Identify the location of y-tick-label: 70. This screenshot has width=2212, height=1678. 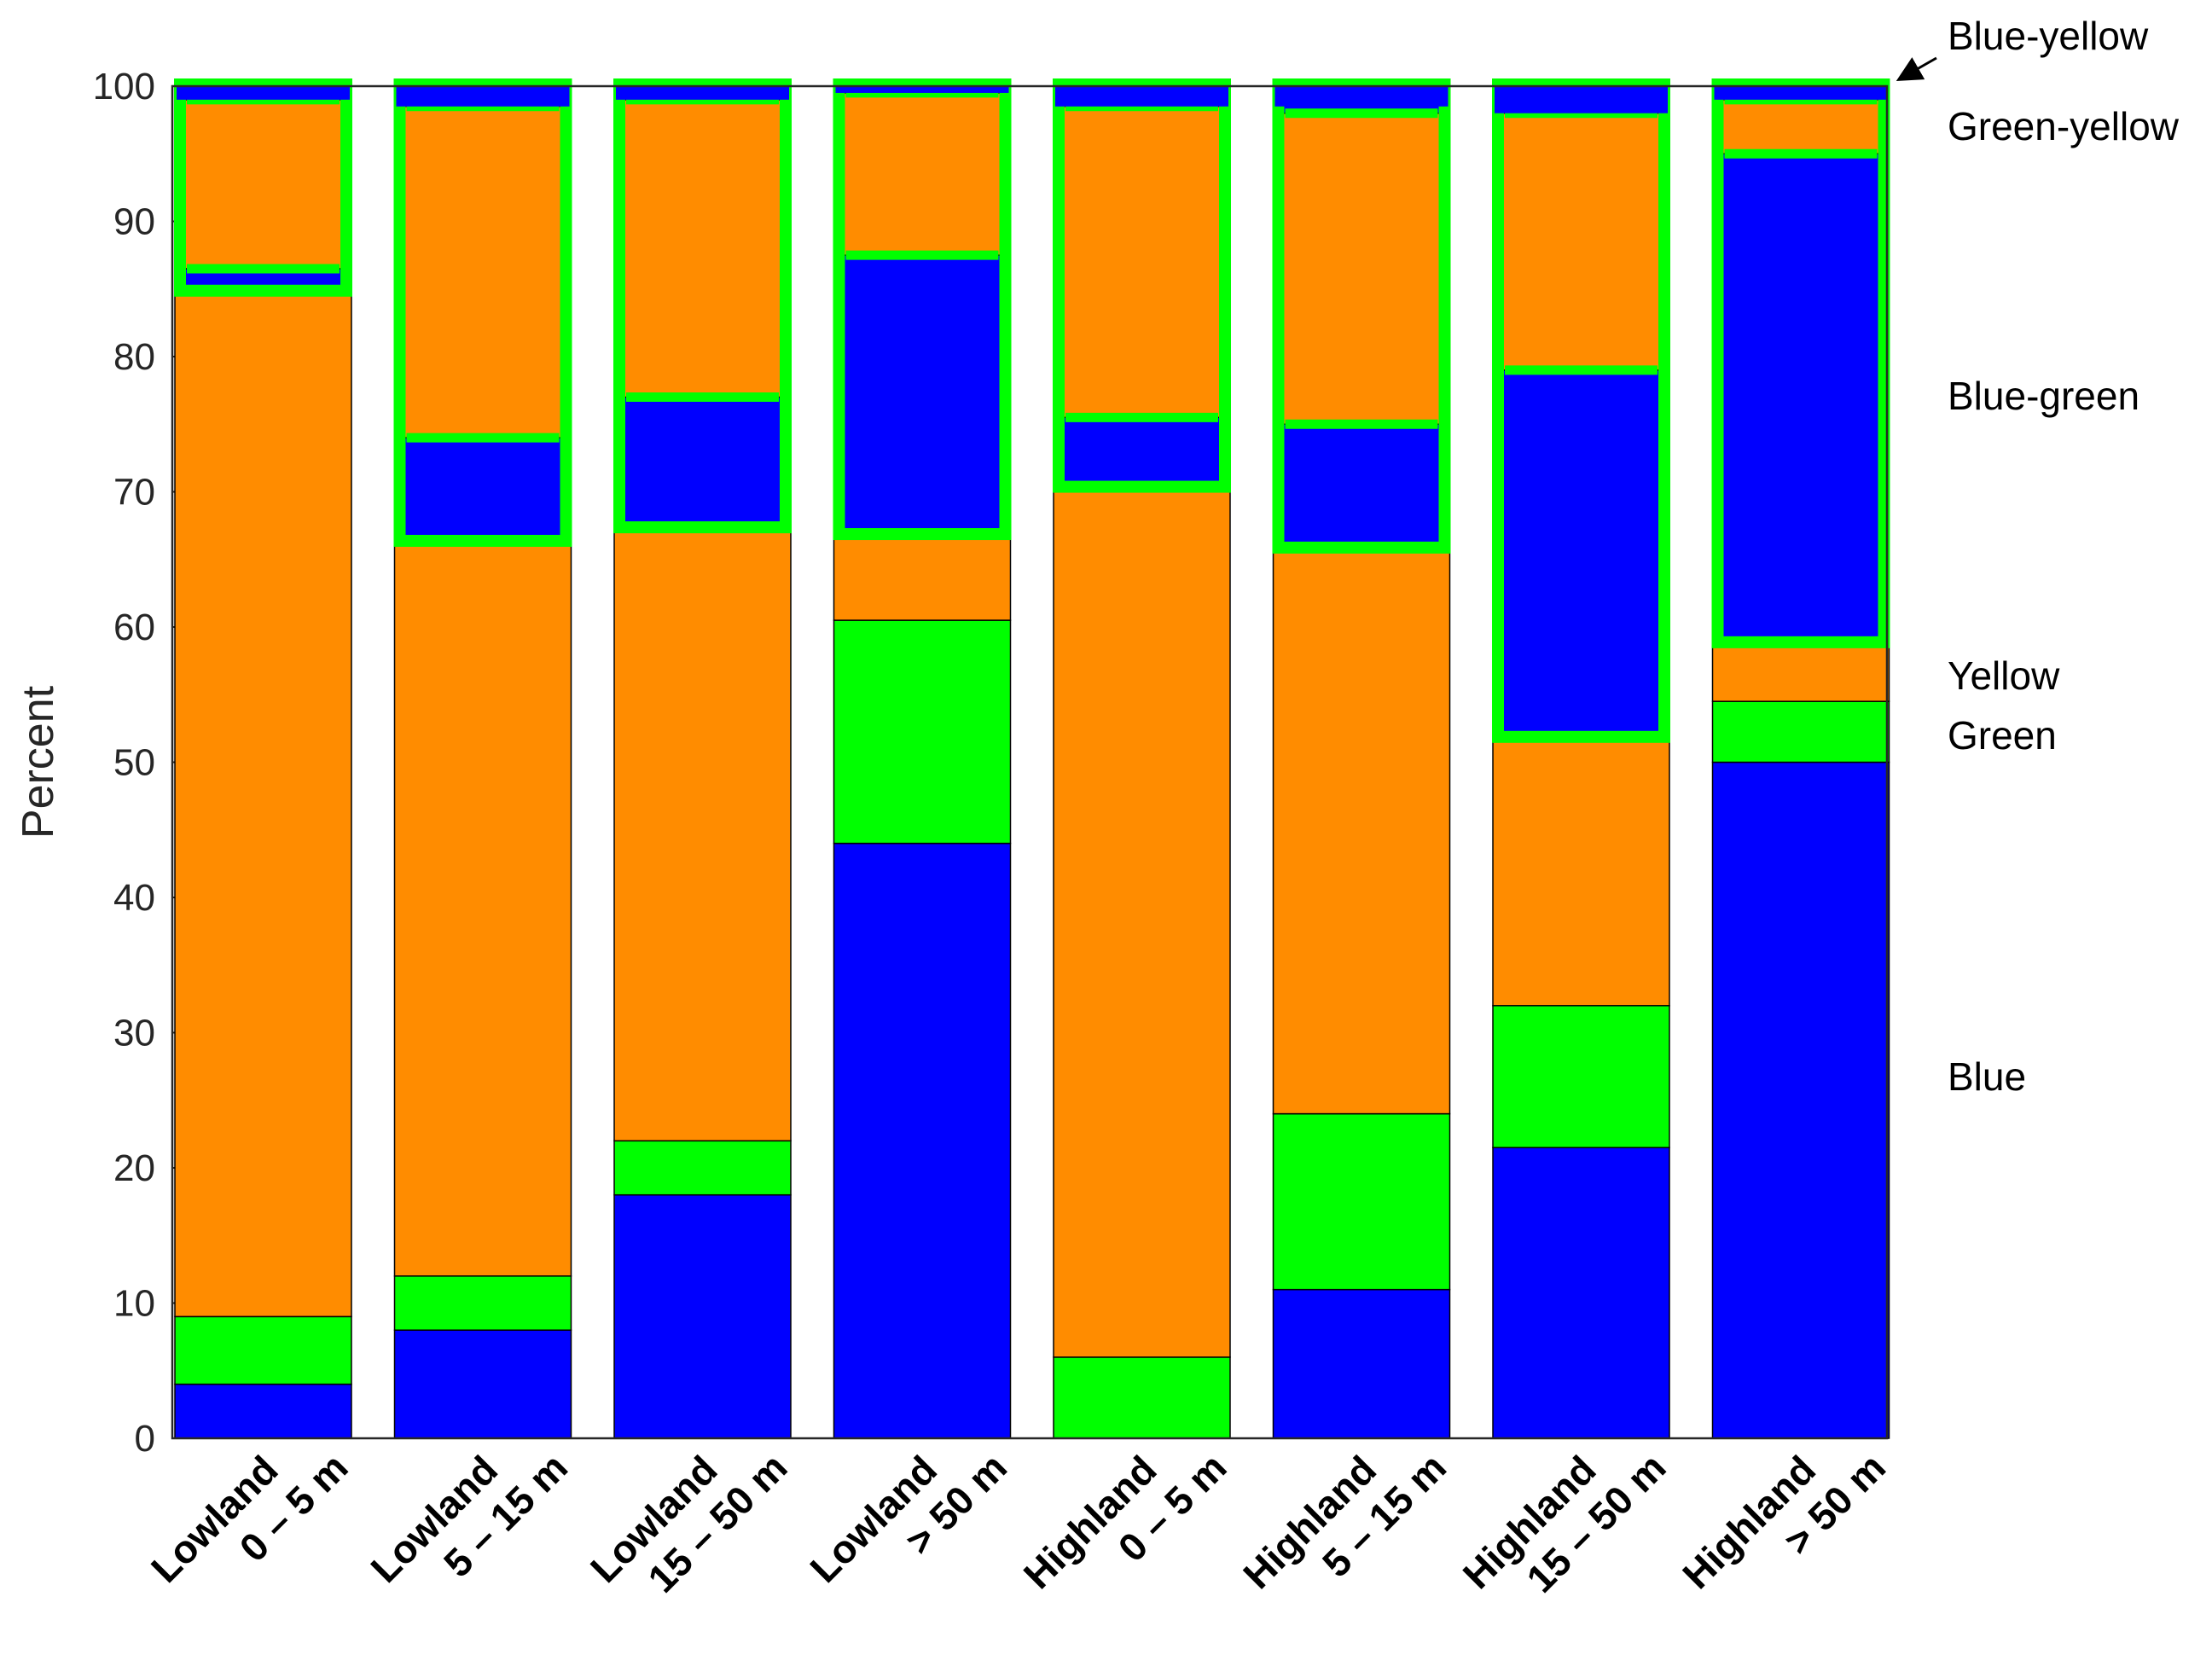
(134, 493).